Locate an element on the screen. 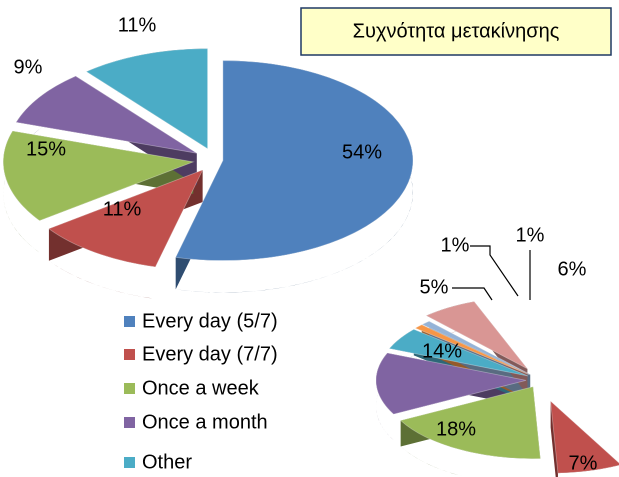 The image size is (619, 477). leader-lines is located at coordinates (491, 273).